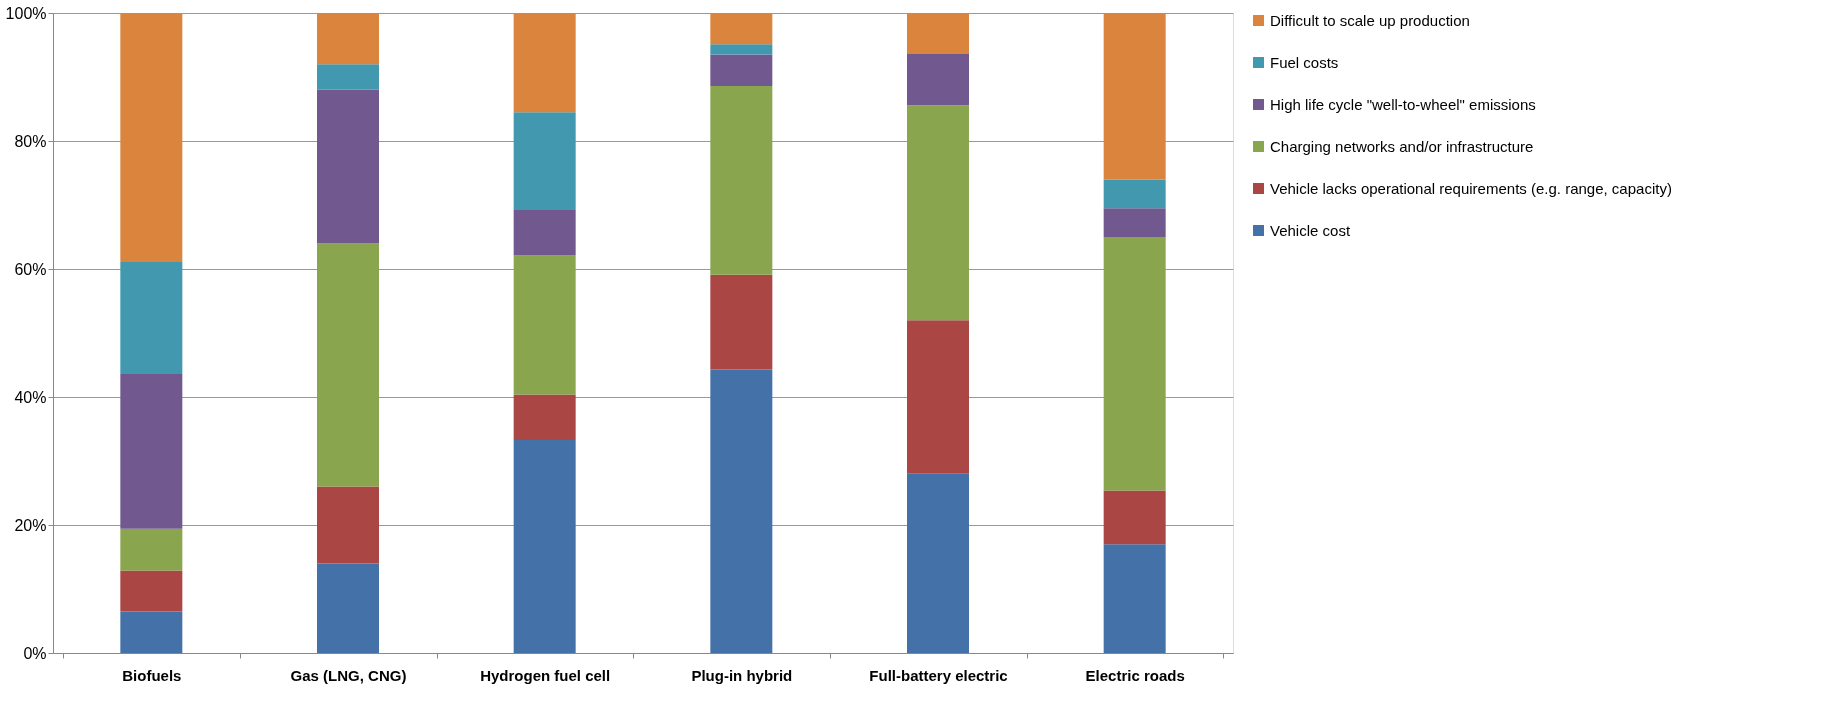 Image resolution: width=1841 pixels, height=720 pixels. What do you see at coordinates (30, 397) in the screenshot?
I see `y-tick-label: 40%` at bounding box center [30, 397].